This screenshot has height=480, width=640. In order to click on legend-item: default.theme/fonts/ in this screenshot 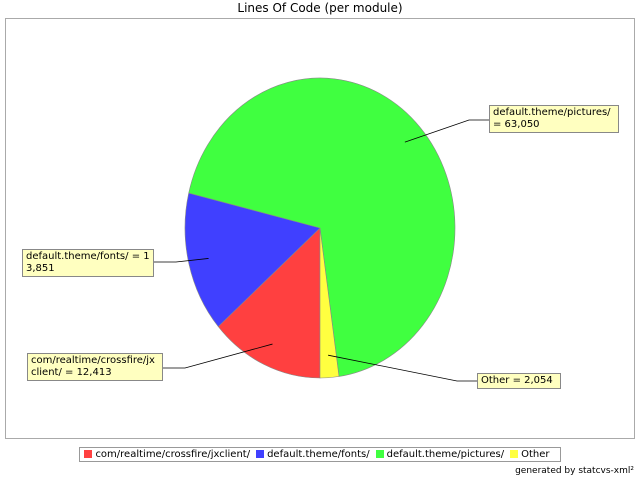, I will do `click(313, 454)`.